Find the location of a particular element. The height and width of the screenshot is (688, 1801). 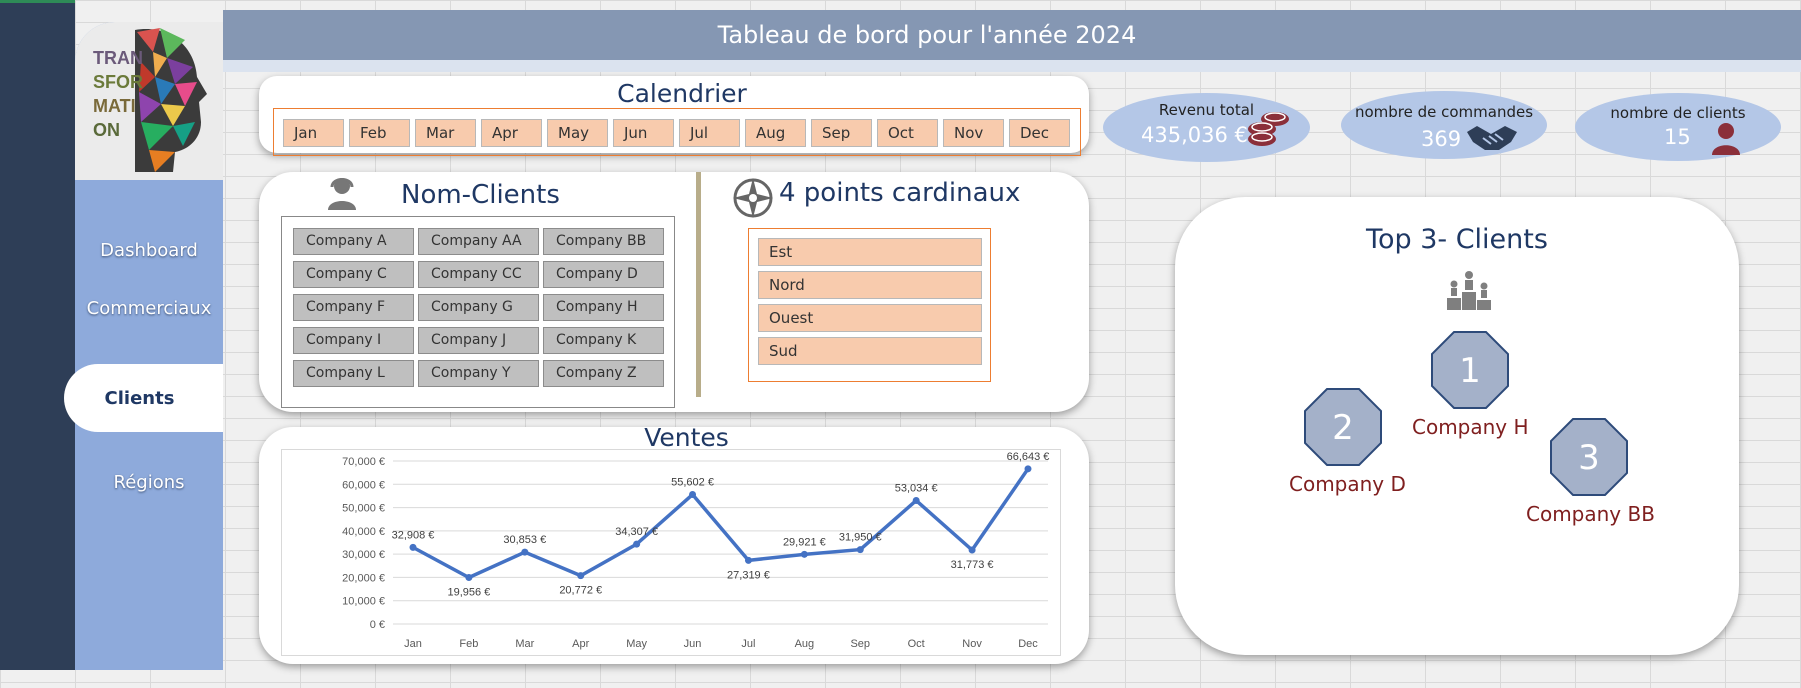

month-jul: Jul is located at coordinates (709, 133).